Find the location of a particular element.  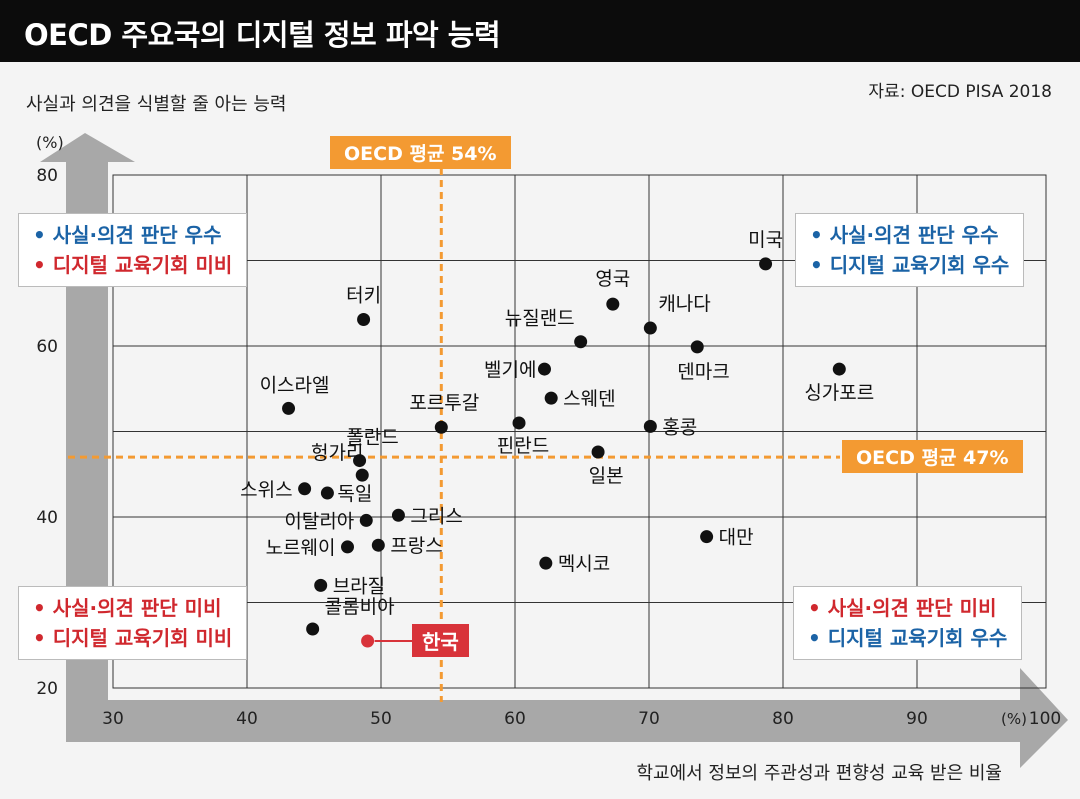

point-label: 캐나다 is located at coordinates (684, 304).